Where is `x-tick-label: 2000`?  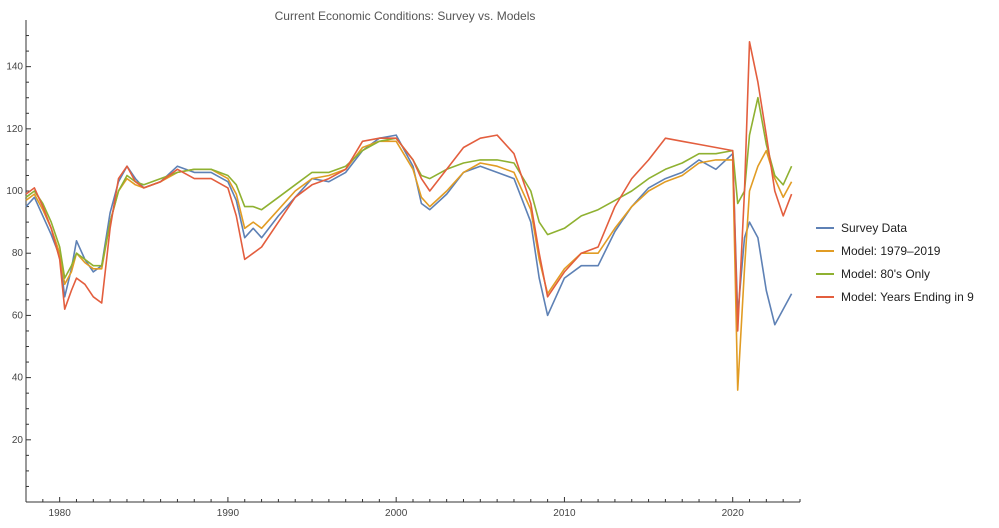 x-tick-label: 2000 is located at coordinates (396, 513).